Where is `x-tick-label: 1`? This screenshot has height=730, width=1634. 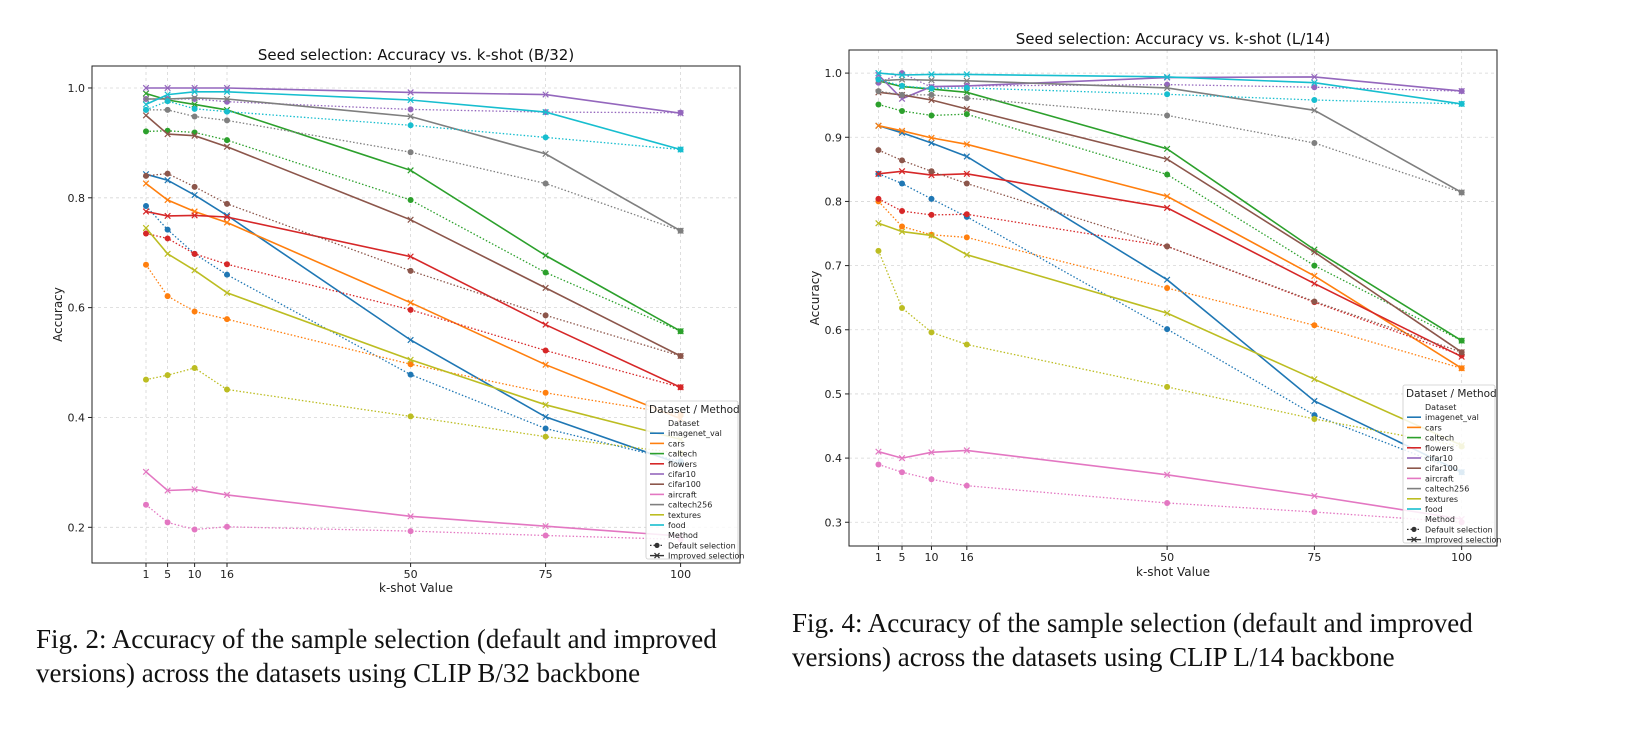
x-tick-label: 1 is located at coordinates (146, 574).